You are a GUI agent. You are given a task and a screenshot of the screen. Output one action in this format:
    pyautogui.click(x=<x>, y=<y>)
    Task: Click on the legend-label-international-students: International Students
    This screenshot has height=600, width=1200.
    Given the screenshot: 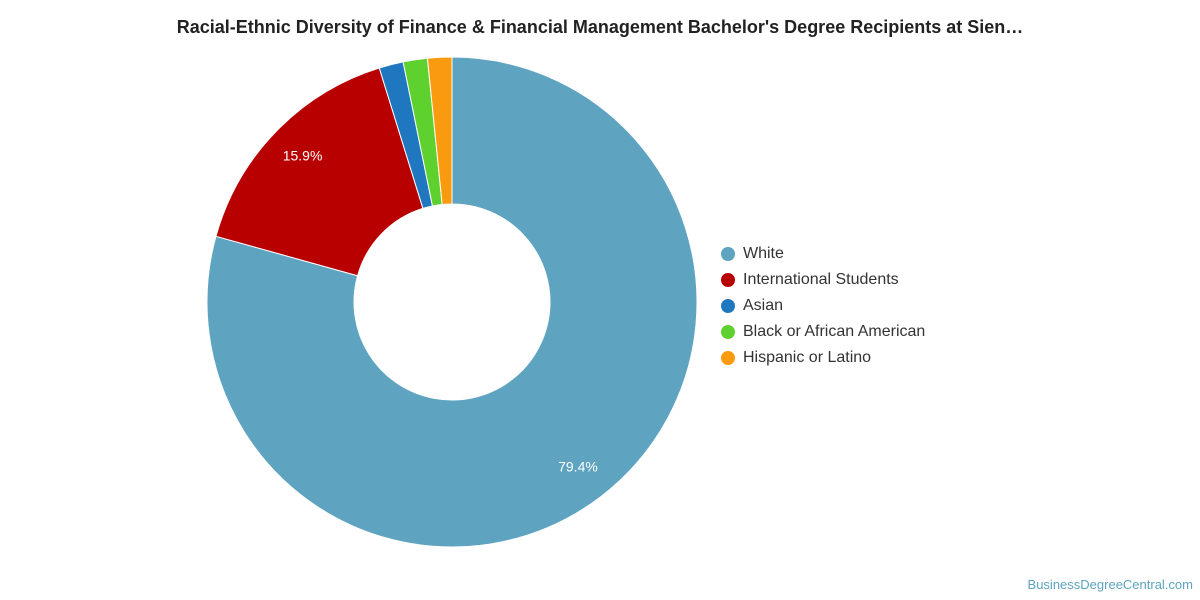 What is the action you would take?
    pyautogui.click(x=821, y=279)
    